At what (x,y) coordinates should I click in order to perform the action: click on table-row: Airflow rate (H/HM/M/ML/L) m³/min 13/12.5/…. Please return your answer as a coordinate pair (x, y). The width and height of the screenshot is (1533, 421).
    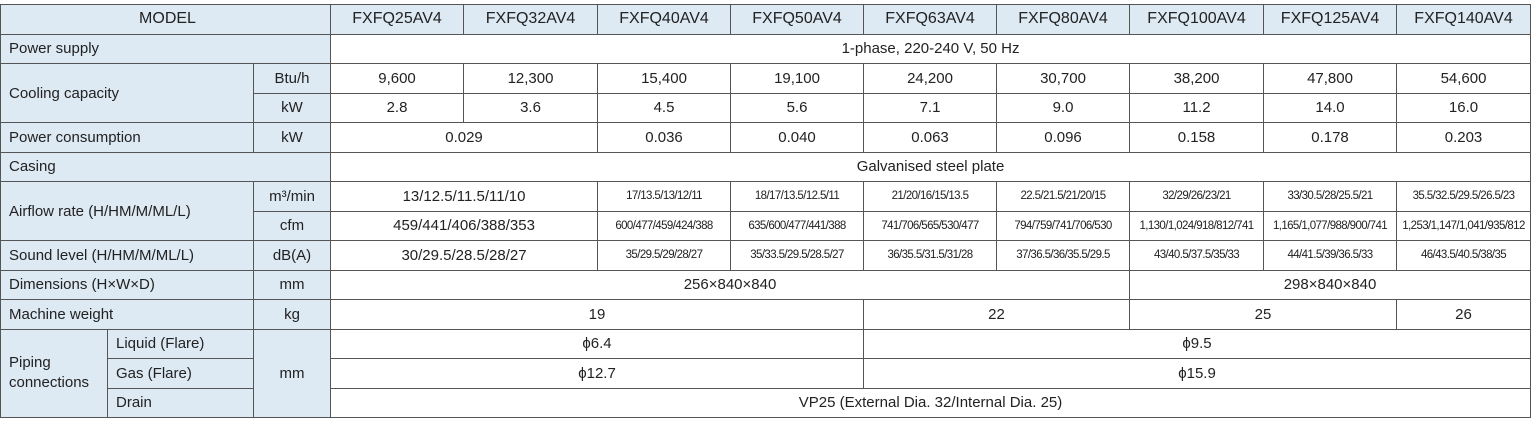
    Looking at the image, I should click on (766, 211).